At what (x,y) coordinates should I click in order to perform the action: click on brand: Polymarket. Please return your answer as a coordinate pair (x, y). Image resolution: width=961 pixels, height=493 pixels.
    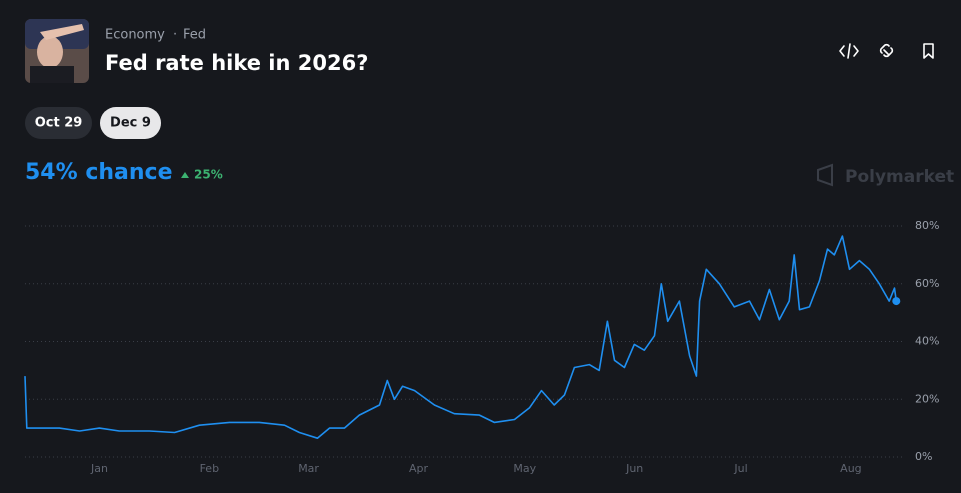
    Looking at the image, I should click on (885, 175).